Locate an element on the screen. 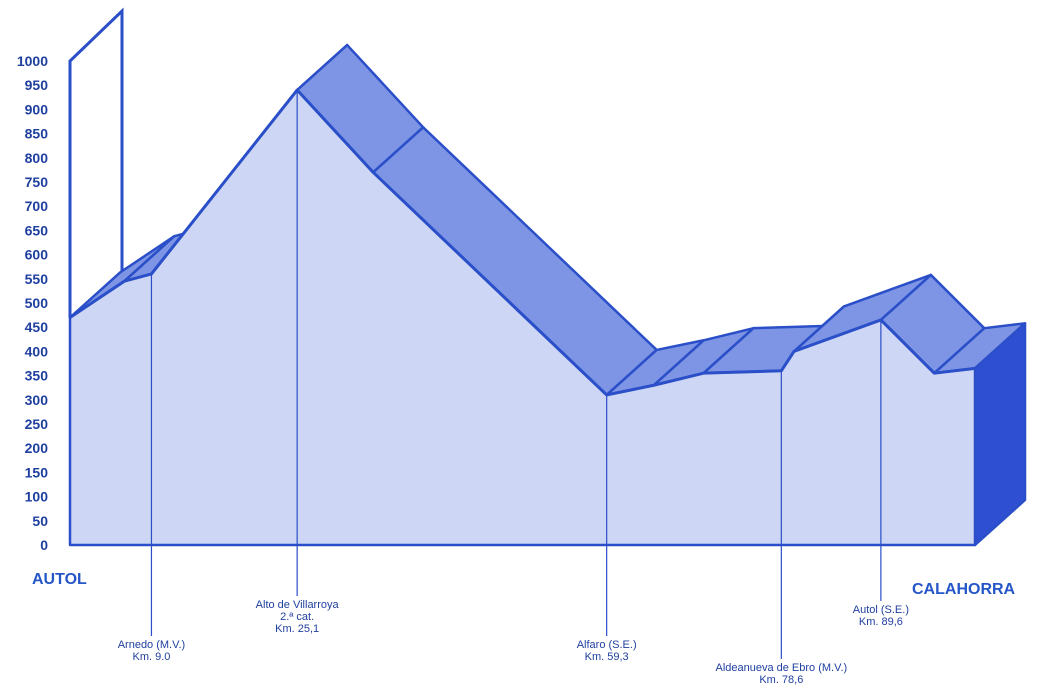 This screenshot has height=691, width=1038. point-label-line: Km. 9.0 is located at coordinates (151, 657).